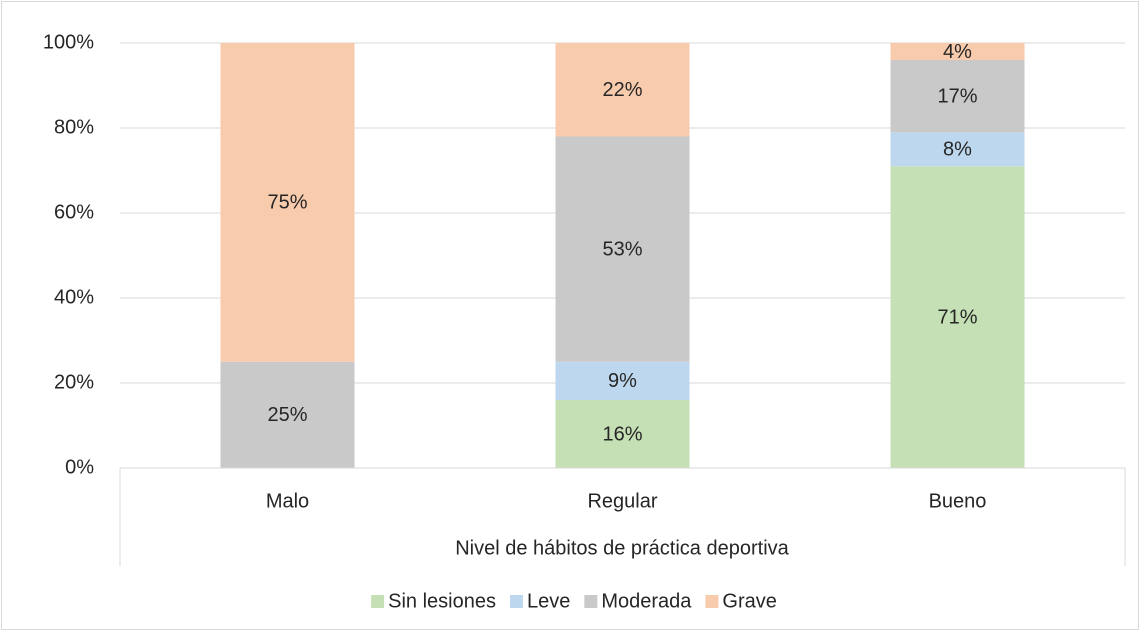 The height and width of the screenshot is (631, 1140). I want to click on data-label: 17%, so click(957, 96).